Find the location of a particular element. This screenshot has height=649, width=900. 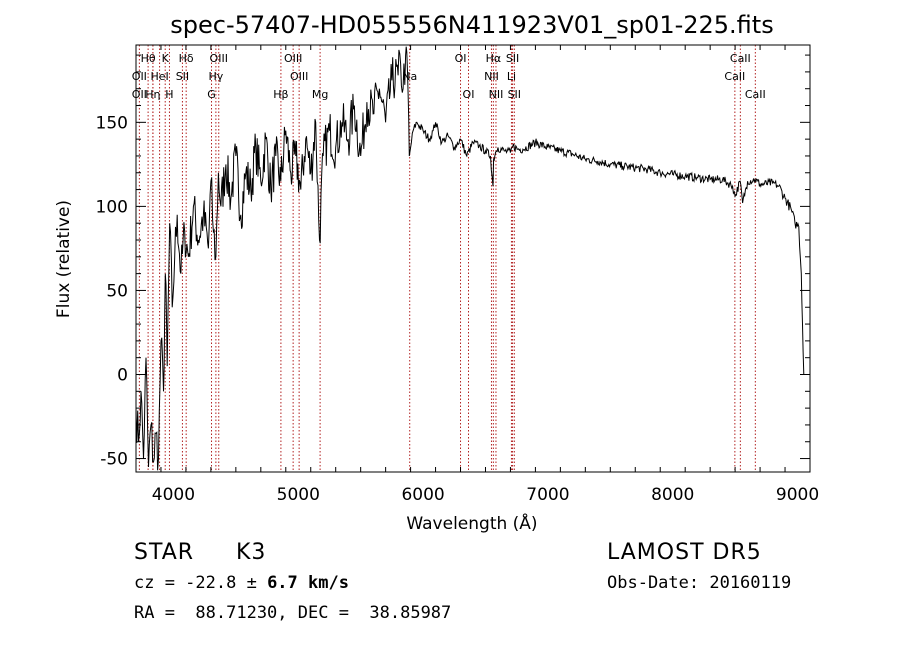

x-axis-label: Wavelength (Å) is located at coordinates (471, 523).